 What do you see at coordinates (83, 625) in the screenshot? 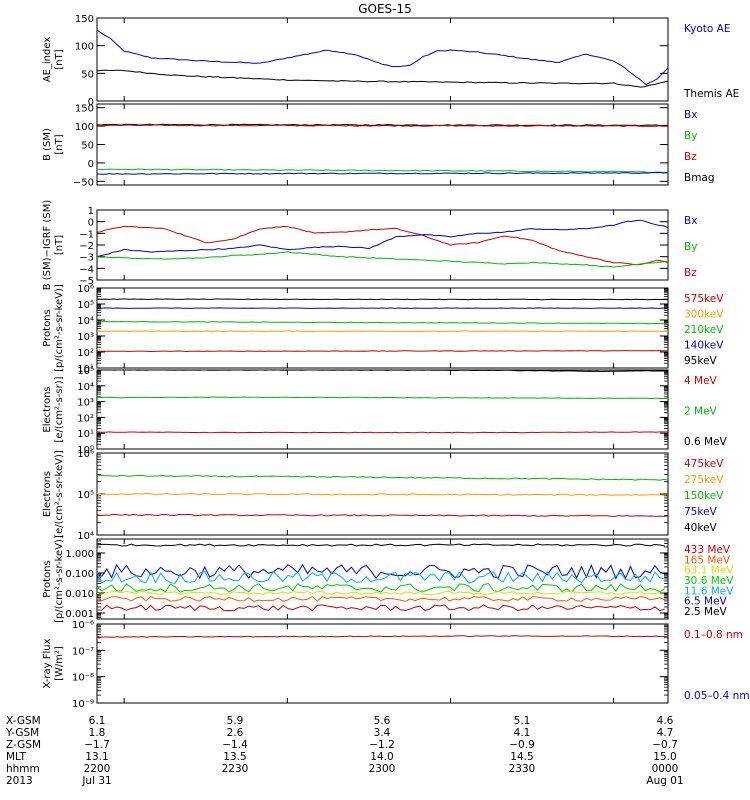
I see `y-tick-label: 10⁻⁶` at bounding box center [83, 625].